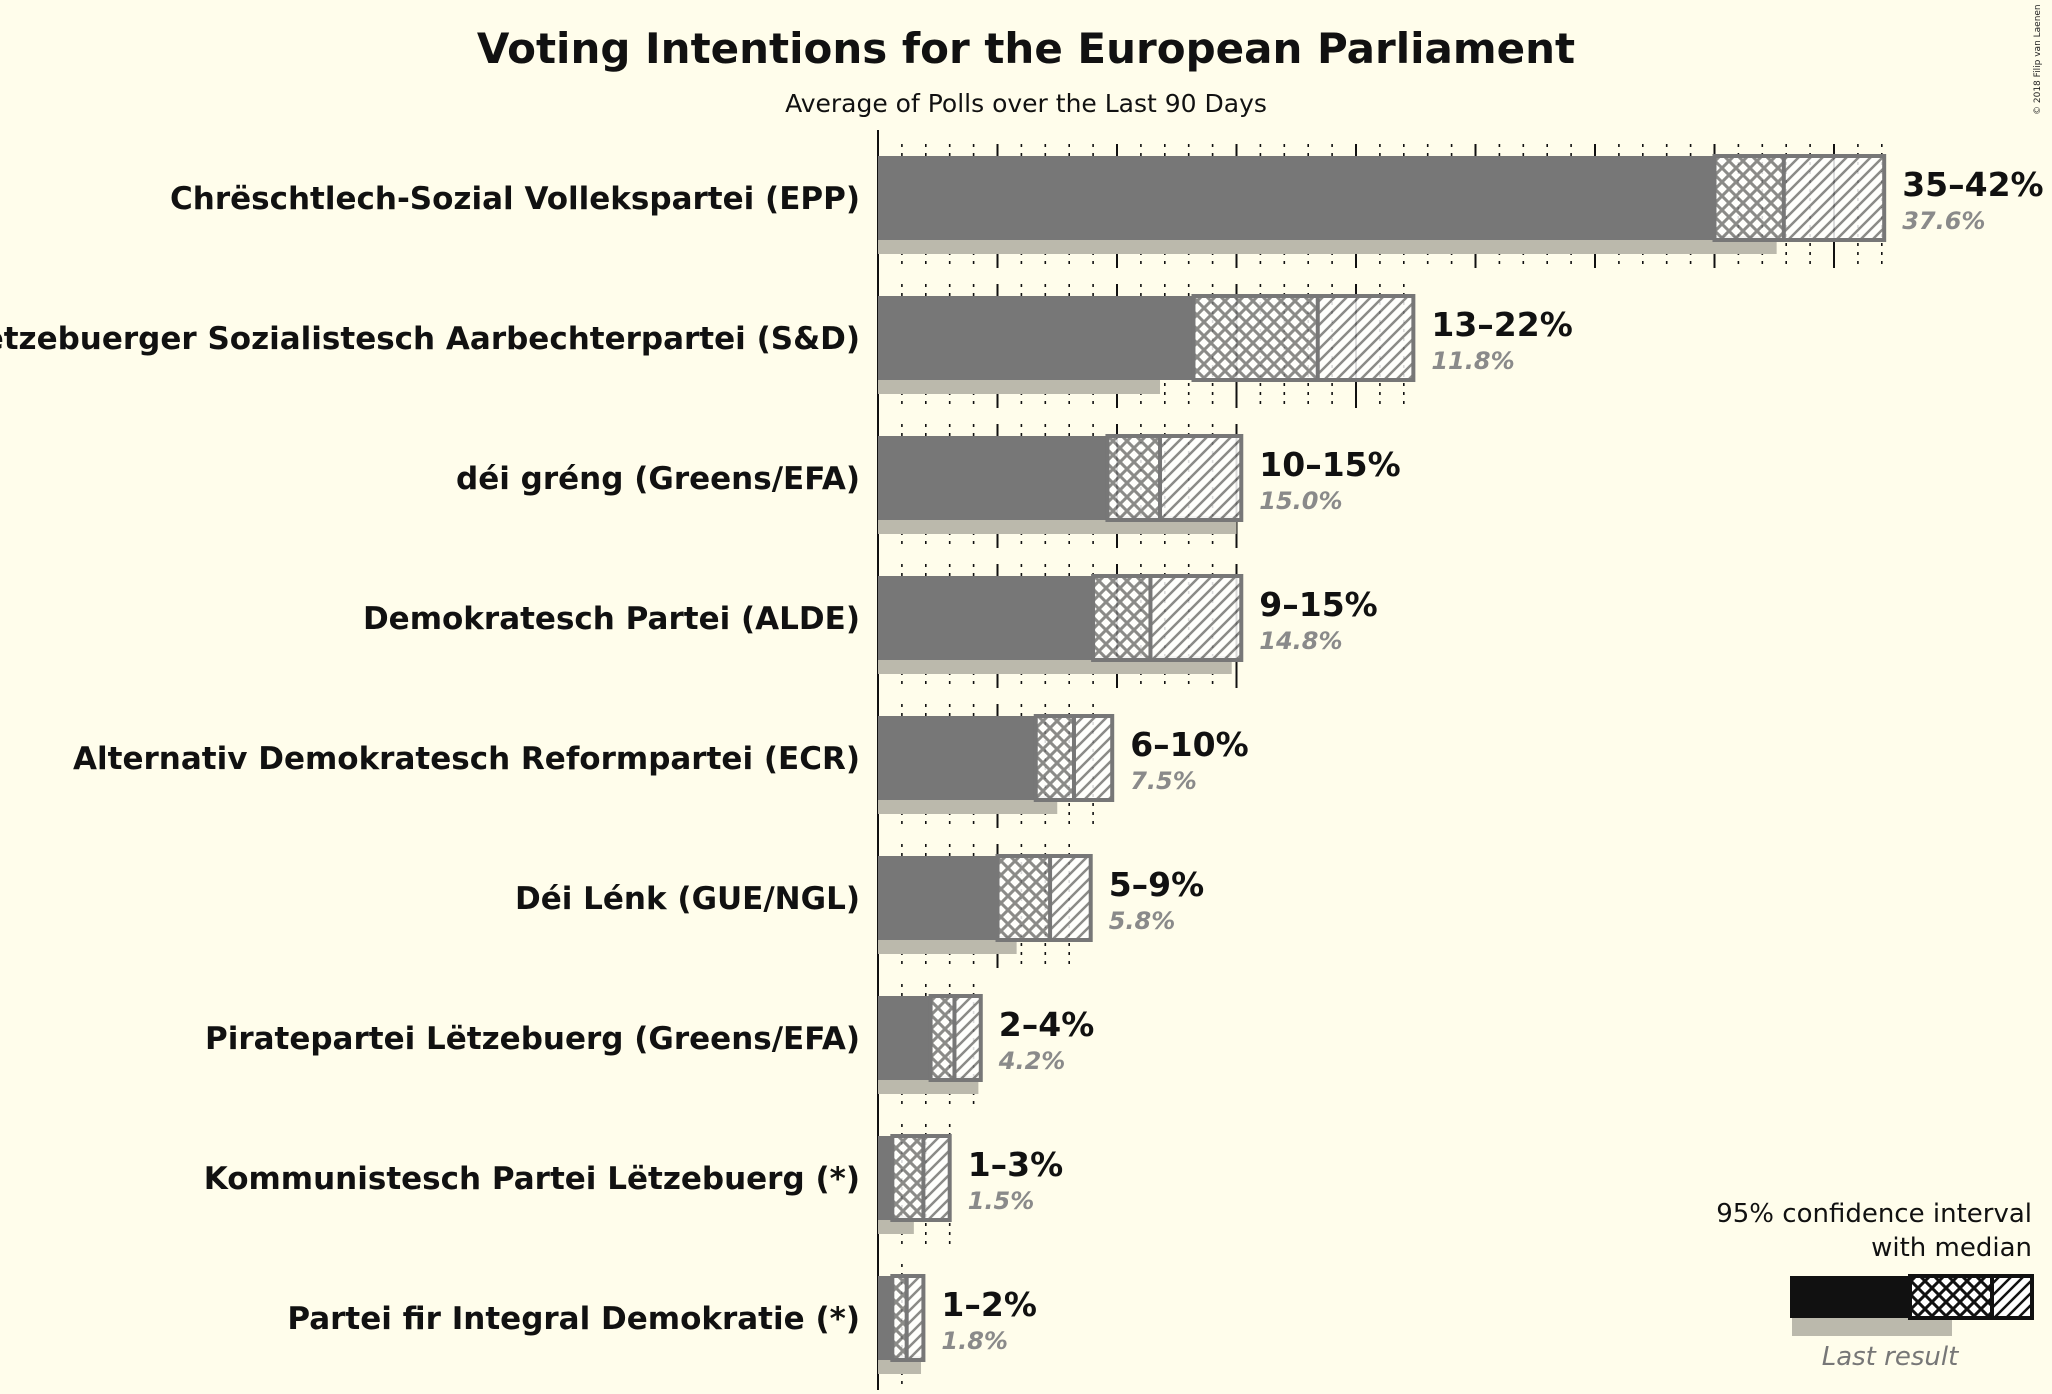 The image size is (2052, 1394). What do you see at coordinates (1318, 604) in the screenshot?
I see `range-label: 9–15%` at bounding box center [1318, 604].